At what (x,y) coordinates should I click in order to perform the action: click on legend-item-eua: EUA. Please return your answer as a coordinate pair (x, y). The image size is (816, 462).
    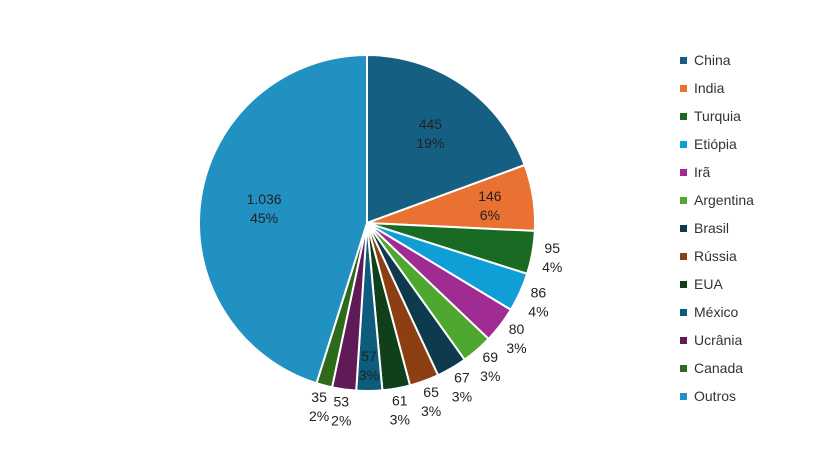
    Looking at the image, I should click on (717, 284).